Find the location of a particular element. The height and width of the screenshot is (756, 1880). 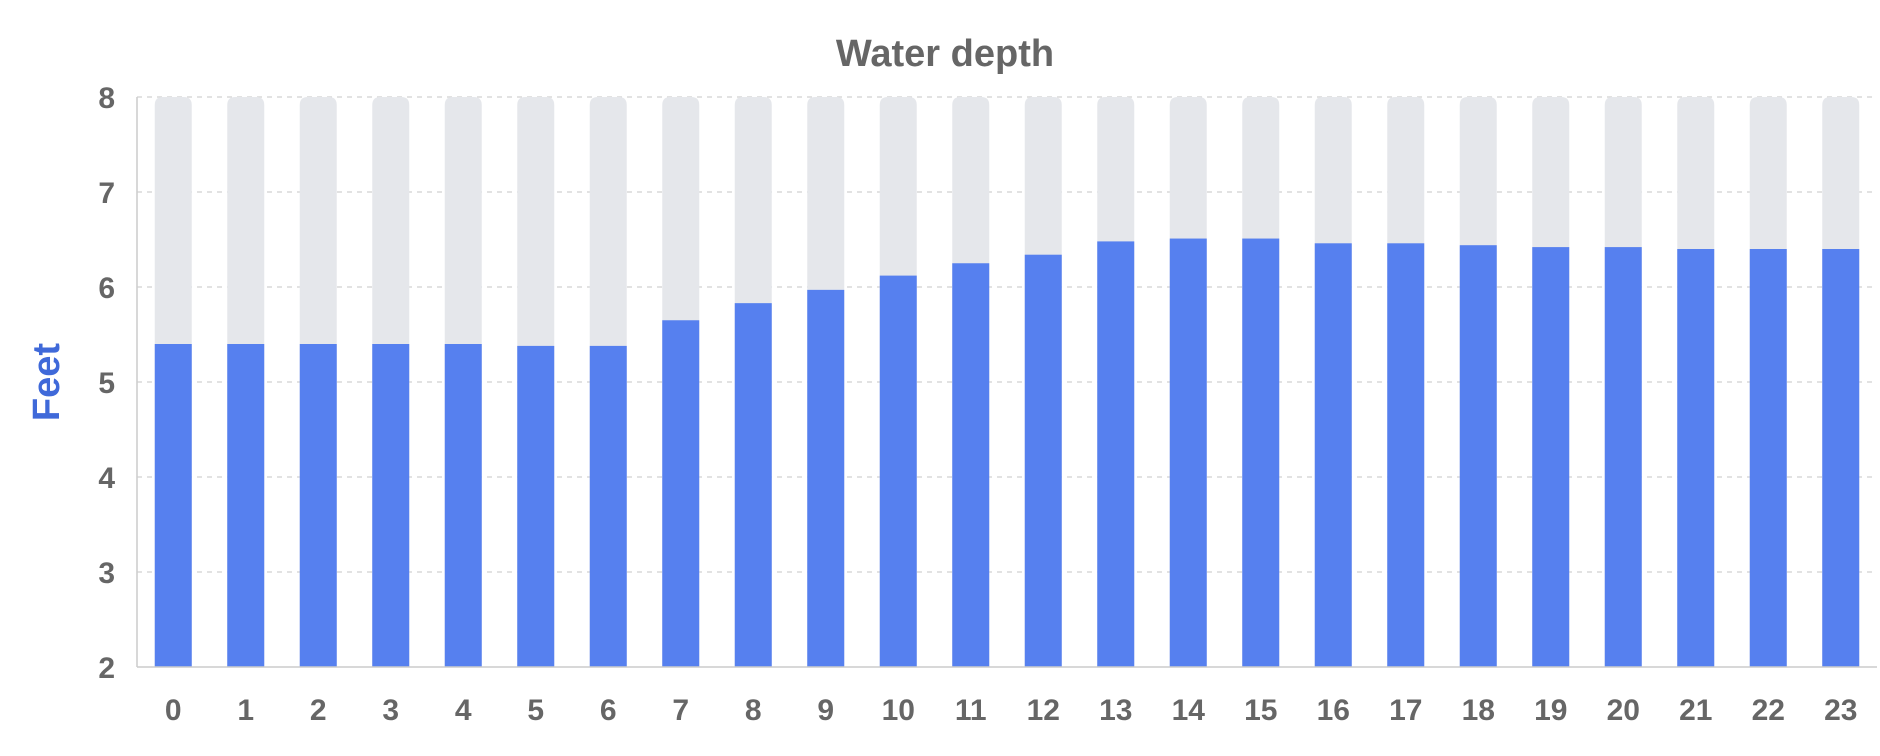

y-tick-label: 4 is located at coordinates (106, 478).